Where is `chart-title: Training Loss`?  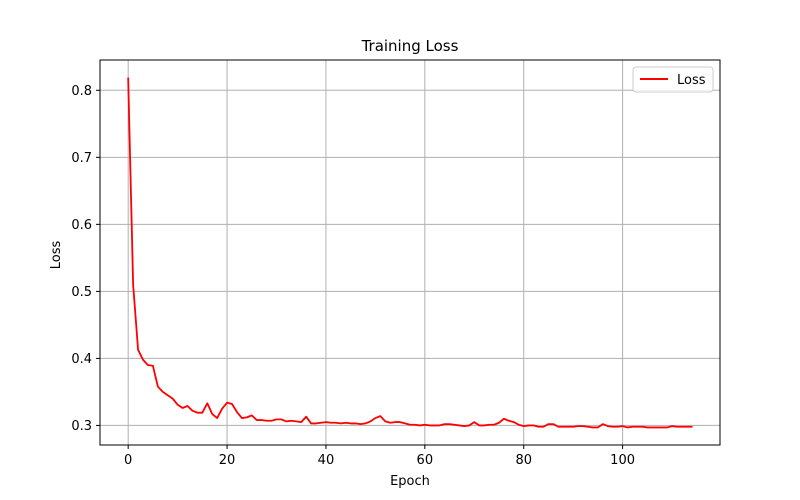 chart-title: Training Loss is located at coordinates (410, 46).